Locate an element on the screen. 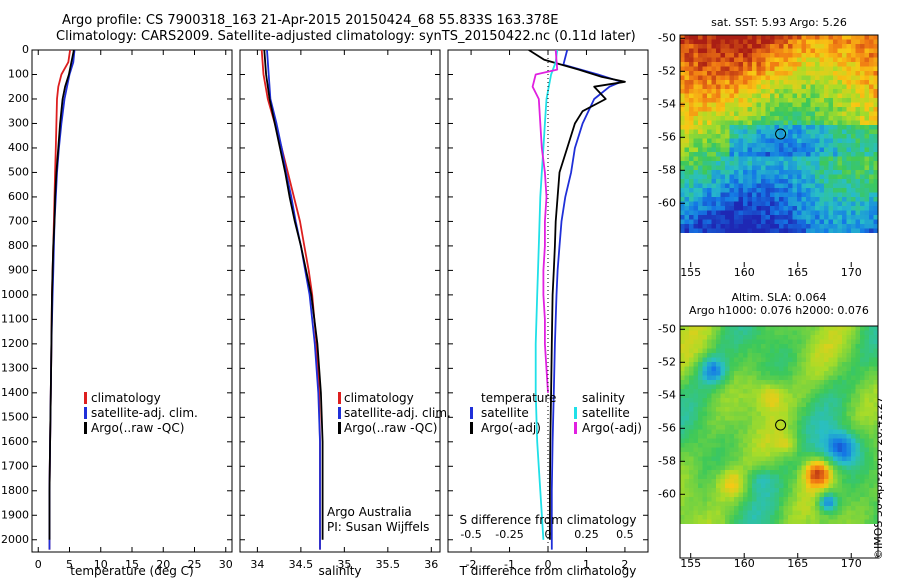  map-x-tick-label: 155 is located at coordinates (690, 272).